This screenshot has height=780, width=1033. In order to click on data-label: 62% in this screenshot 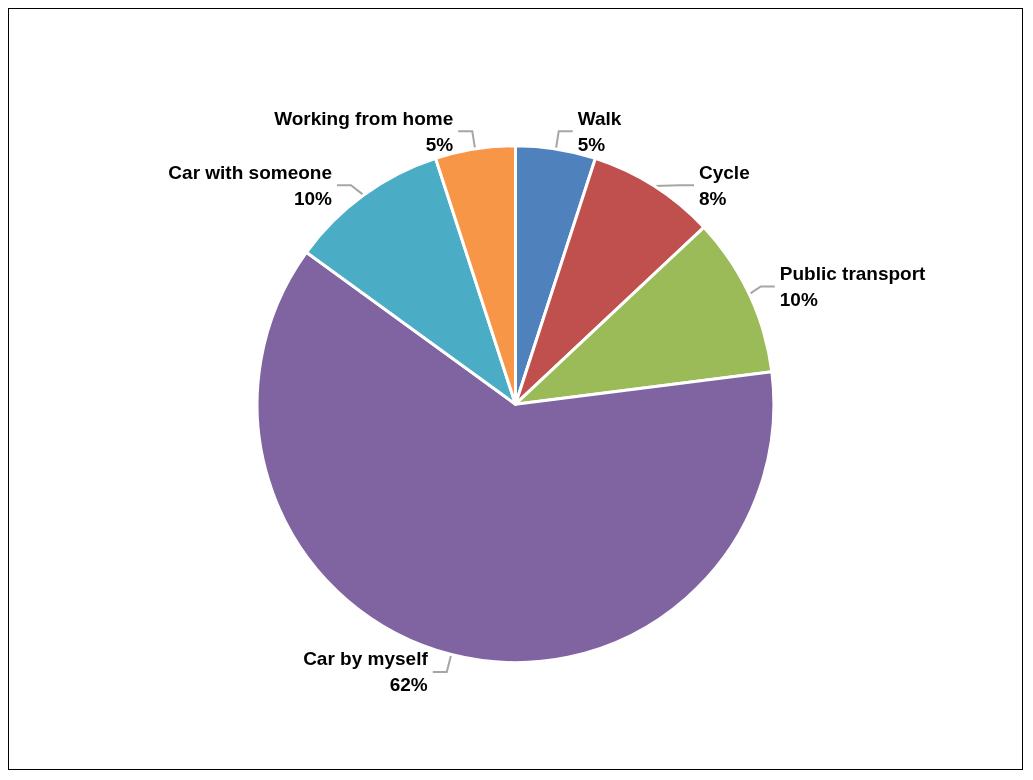, I will do `click(408, 685)`.